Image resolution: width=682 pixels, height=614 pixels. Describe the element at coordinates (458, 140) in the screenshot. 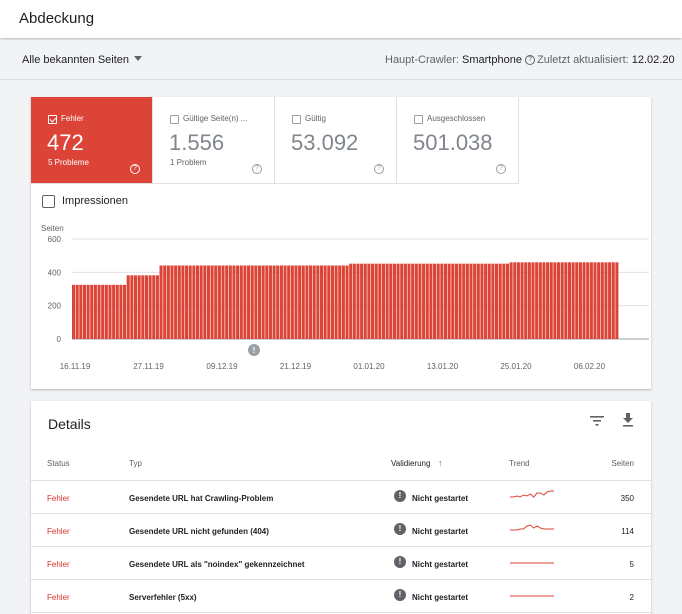

I see `tile-excluded: Ausgeschlossen 501.038 ?` at that location.